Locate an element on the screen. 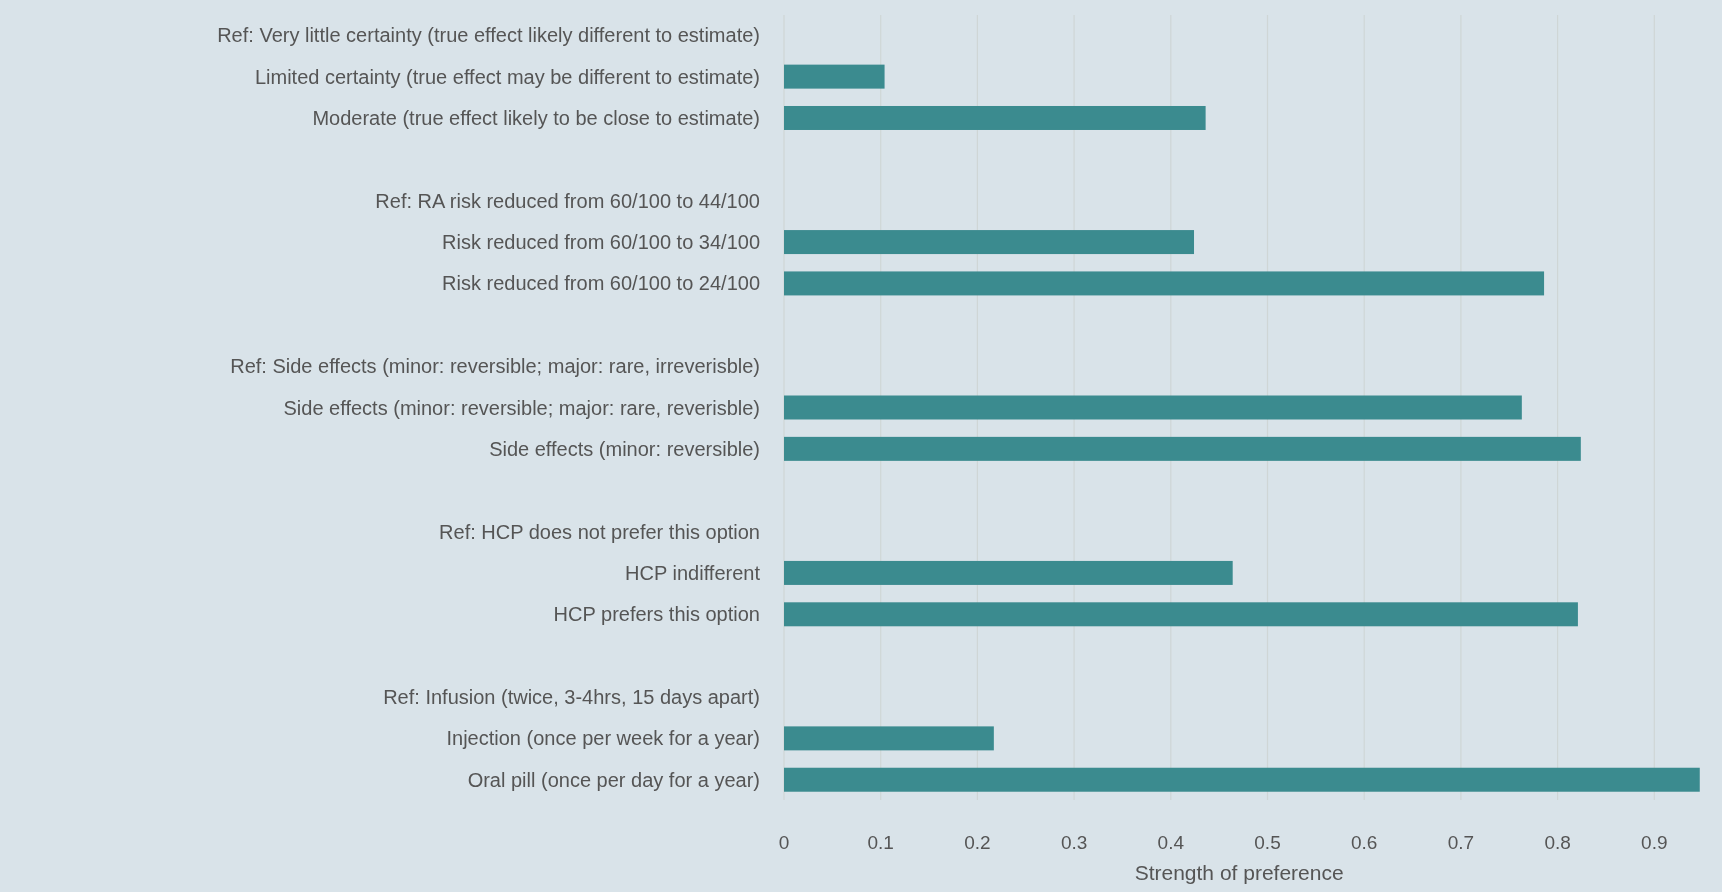 The width and height of the screenshot is (1722, 892). x-tick-label: 0.9 is located at coordinates (1654, 842).